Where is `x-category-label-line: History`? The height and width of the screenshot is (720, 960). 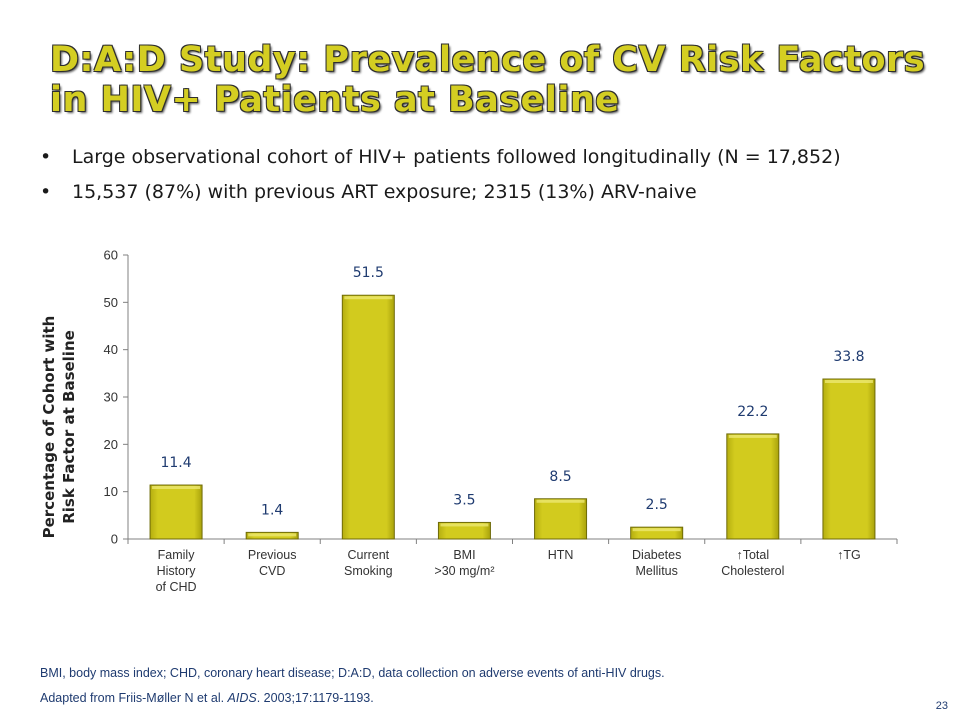 x-category-label-line: History is located at coordinates (177, 571).